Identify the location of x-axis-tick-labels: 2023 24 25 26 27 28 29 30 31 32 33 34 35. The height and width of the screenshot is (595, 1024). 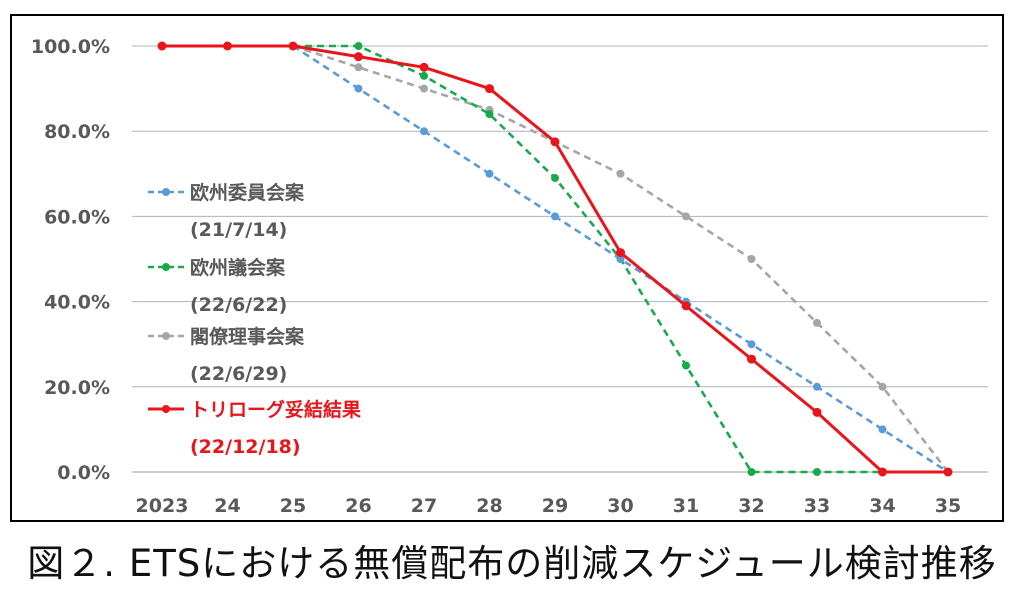
(549, 506).